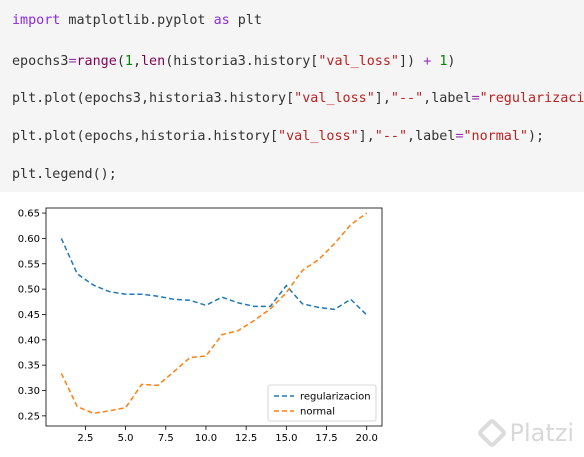  What do you see at coordinates (451, 61) in the screenshot?
I see `code-token: )` at bounding box center [451, 61].